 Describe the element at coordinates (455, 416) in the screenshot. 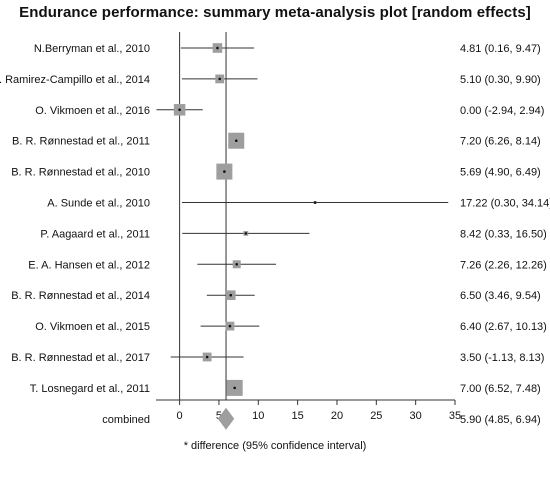

I see `x-tick-label: 35` at that location.